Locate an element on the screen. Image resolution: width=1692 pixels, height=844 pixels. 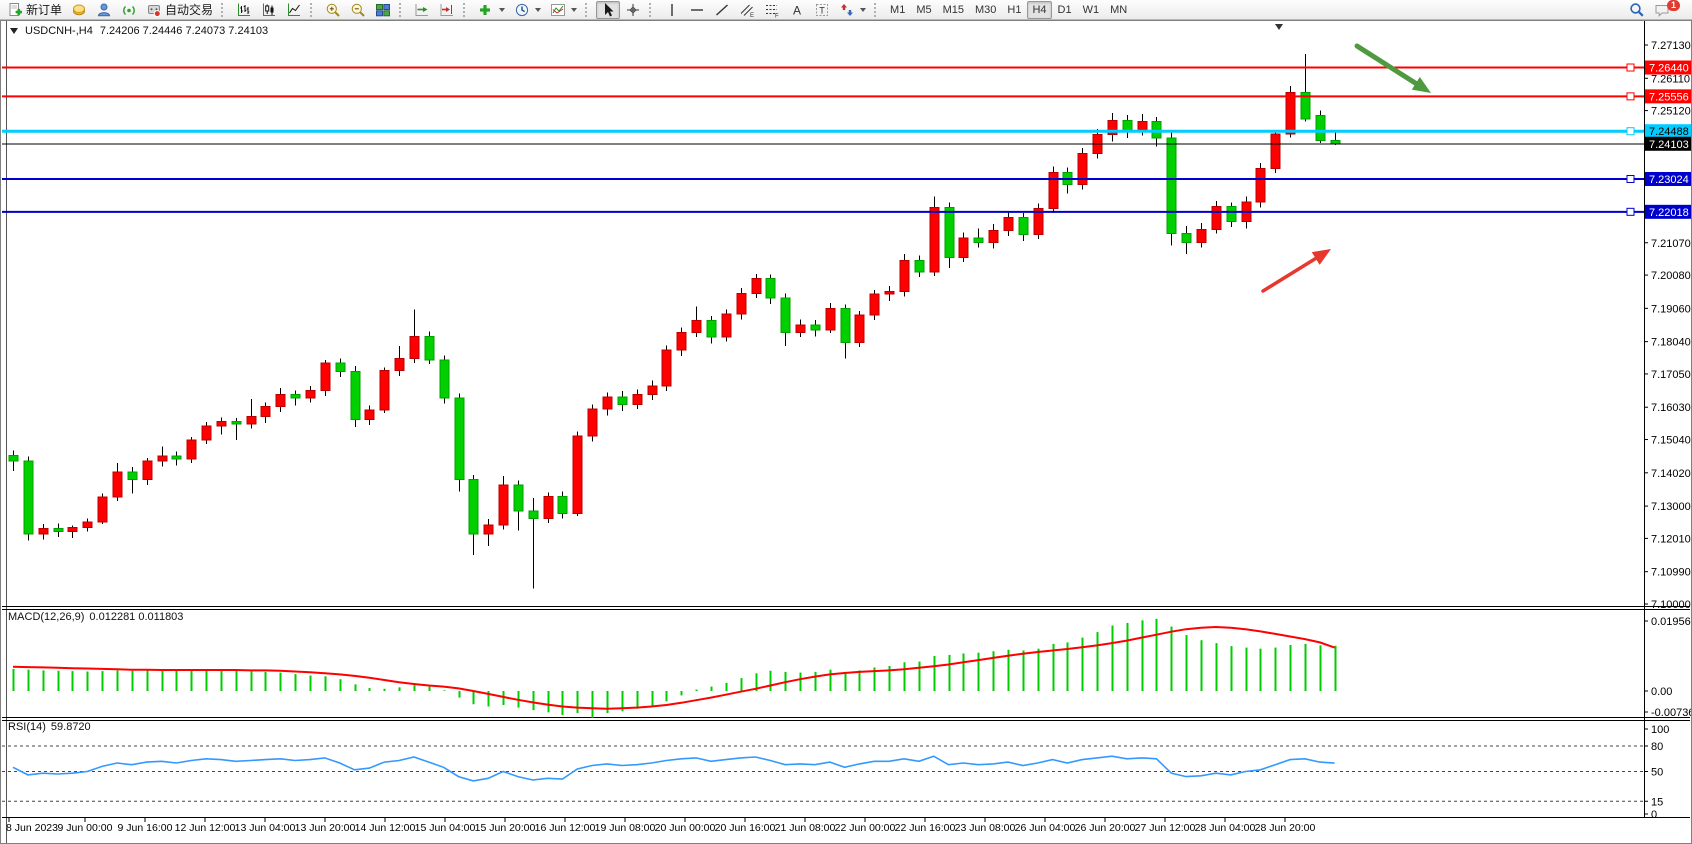
vertical-line-icon is located at coordinates (672, 10).